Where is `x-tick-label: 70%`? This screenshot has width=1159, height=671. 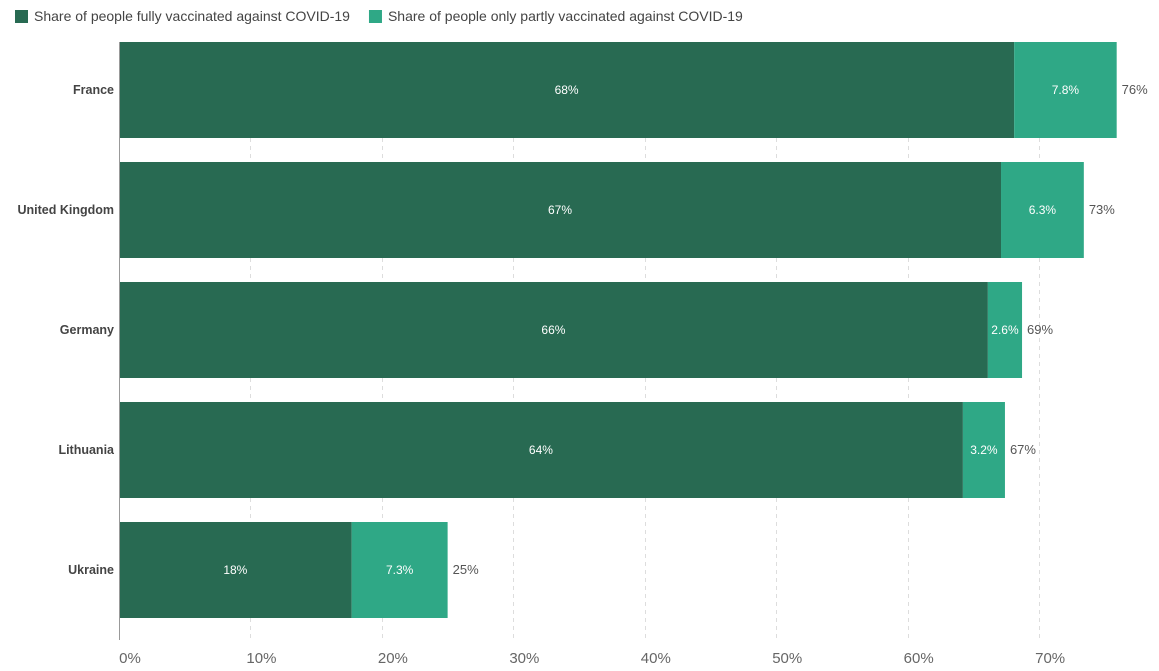
x-tick-label: 70% is located at coordinates (1050, 658).